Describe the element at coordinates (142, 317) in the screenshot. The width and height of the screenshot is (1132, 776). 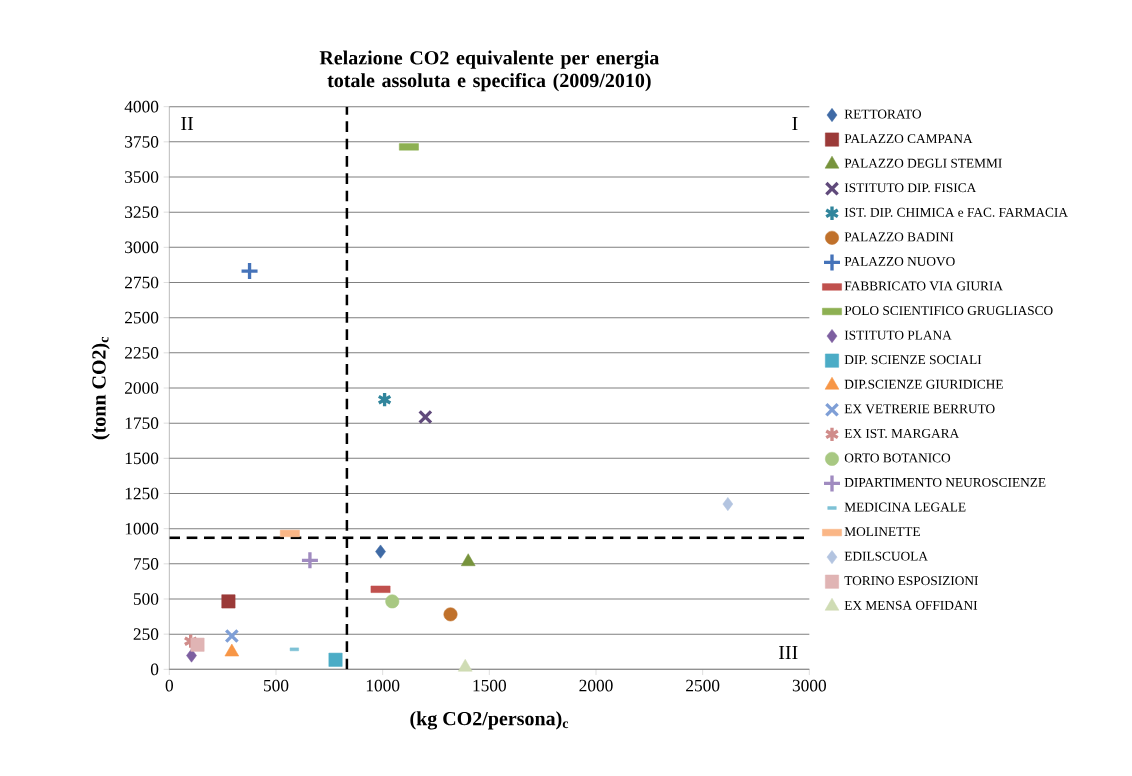
I see `y-tick-label: 2500` at that location.